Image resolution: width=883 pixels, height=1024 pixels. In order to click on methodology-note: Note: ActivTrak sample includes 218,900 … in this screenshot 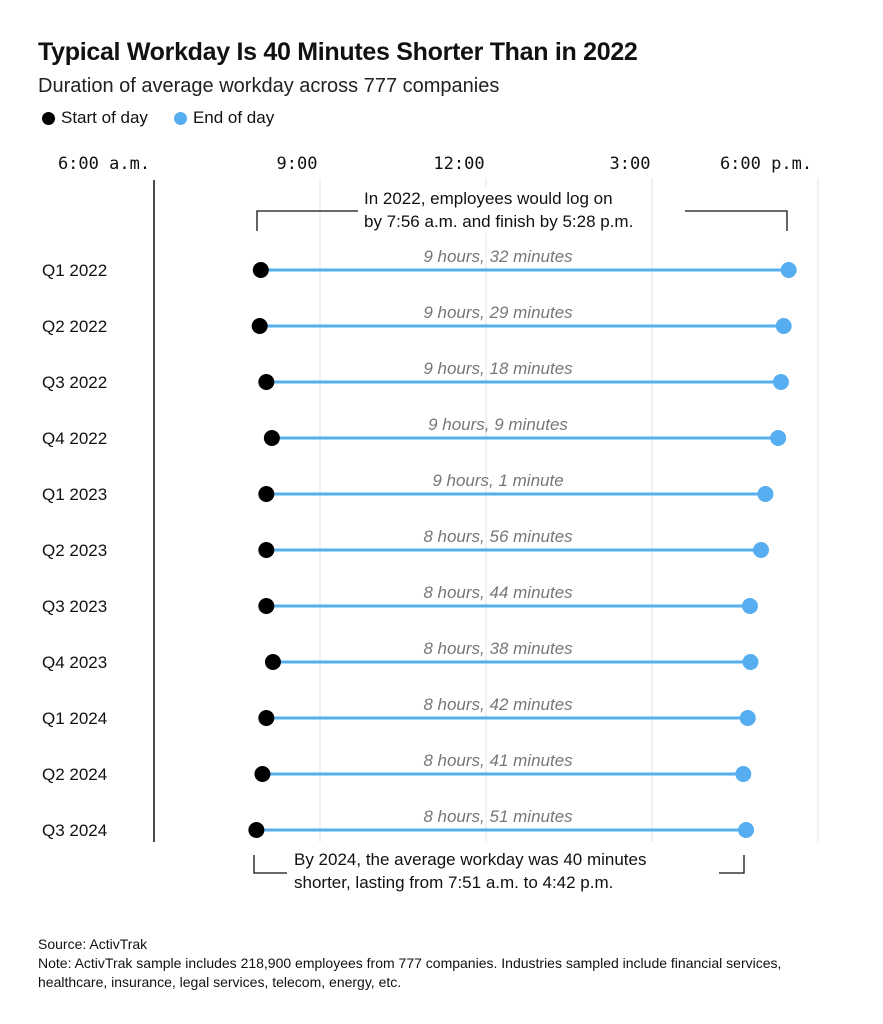, I will do `click(410, 972)`.